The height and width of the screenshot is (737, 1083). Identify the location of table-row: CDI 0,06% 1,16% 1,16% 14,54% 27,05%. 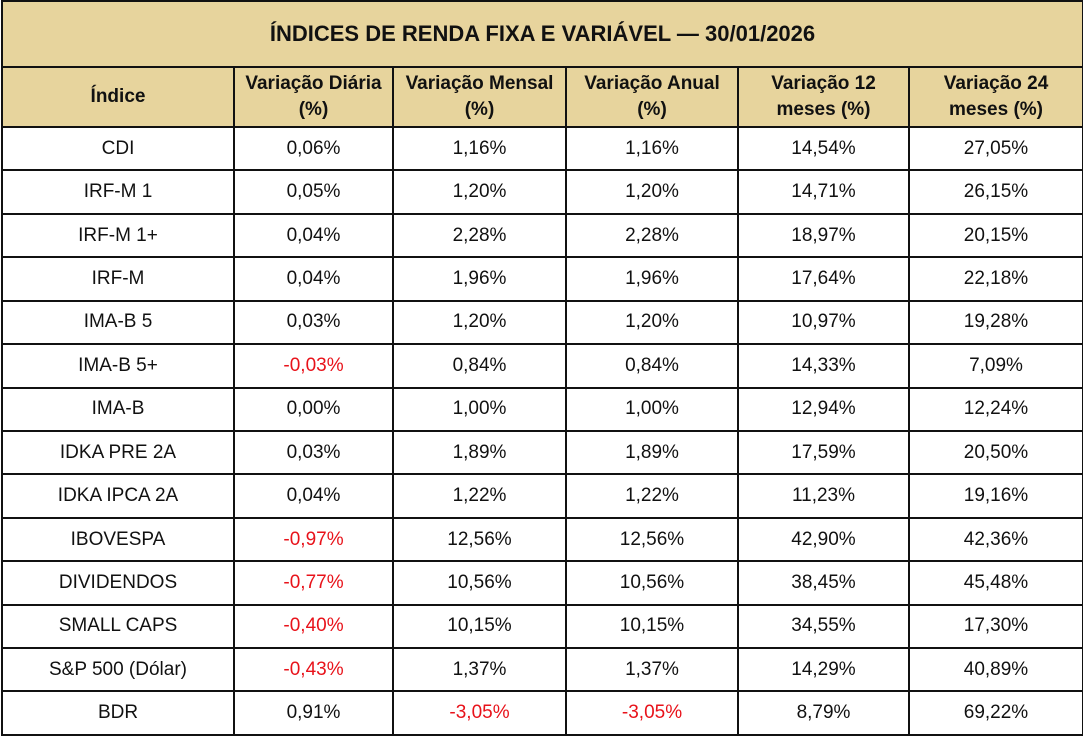
(542, 148).